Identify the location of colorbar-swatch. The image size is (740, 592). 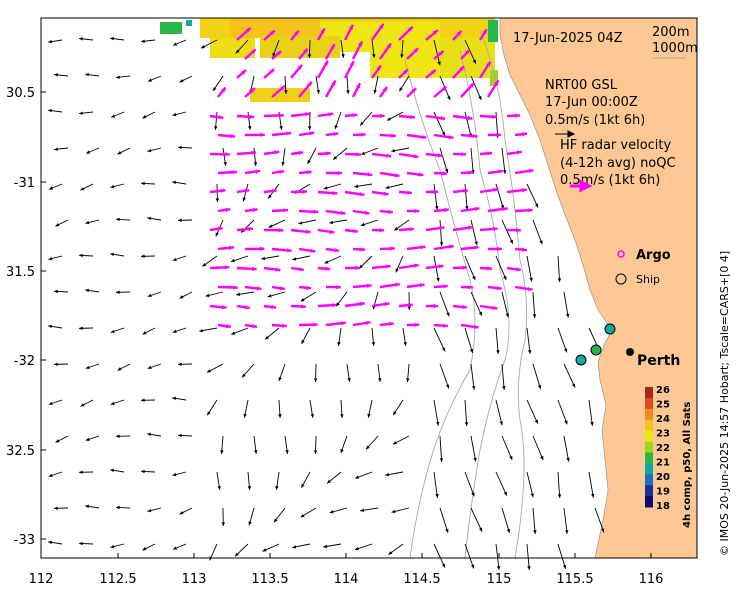
(649, 480).